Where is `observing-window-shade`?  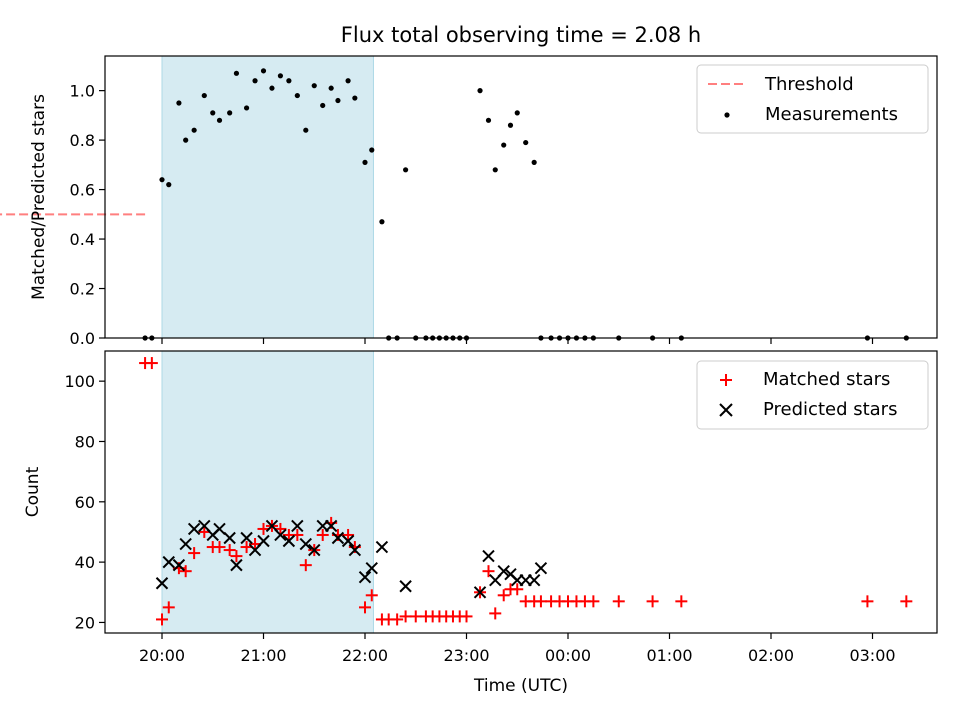 observing-window-shade is located at coordinates (267, 197).